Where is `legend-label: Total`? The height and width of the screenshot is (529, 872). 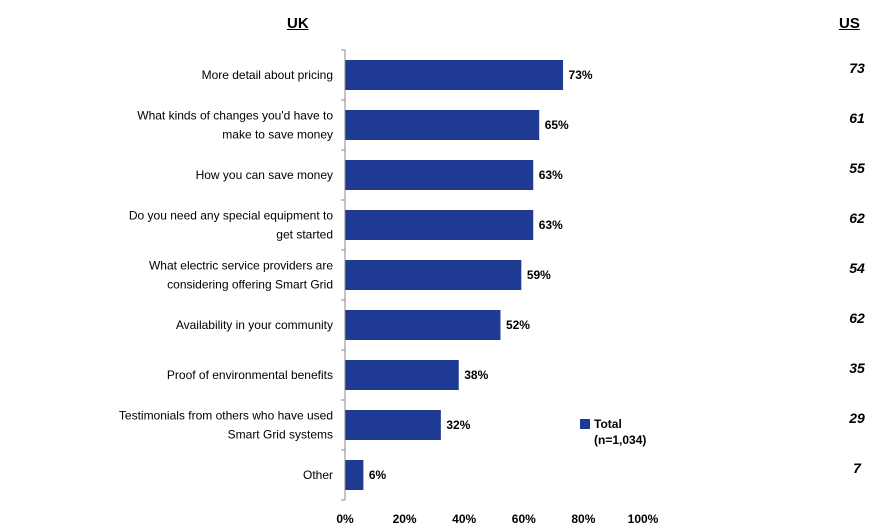 legend-label: Total is located at coordinates (608, 424).